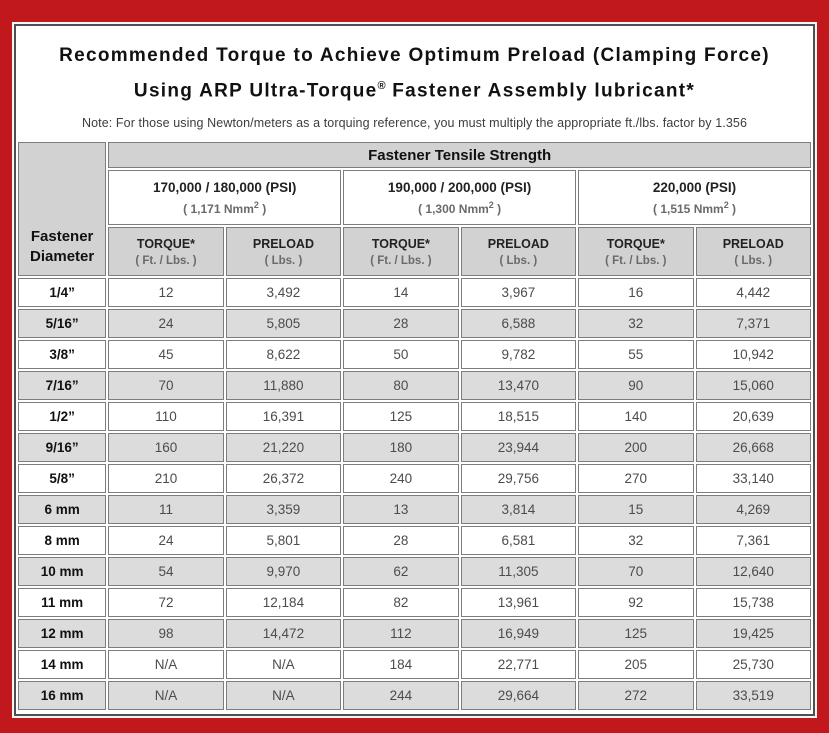  Describe the element at coordinates (62, 447) in the screenshot. I see `diameter-cell: 9/16”` at that location.